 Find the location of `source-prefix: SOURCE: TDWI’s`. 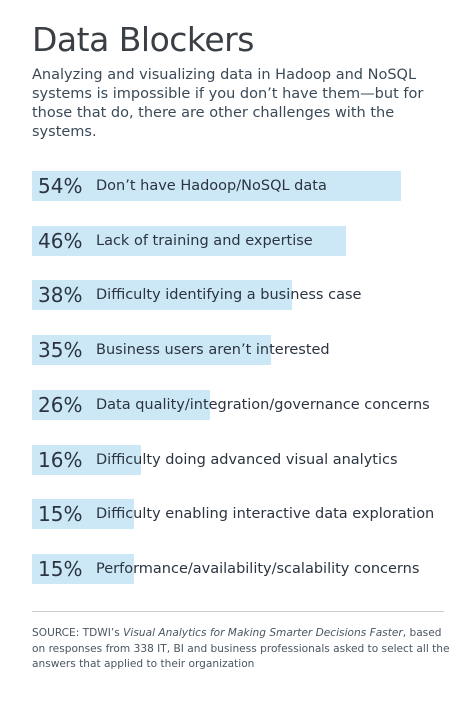

source-prefix: SOURCE: TDWI’s is located at coordinates (78, 633).